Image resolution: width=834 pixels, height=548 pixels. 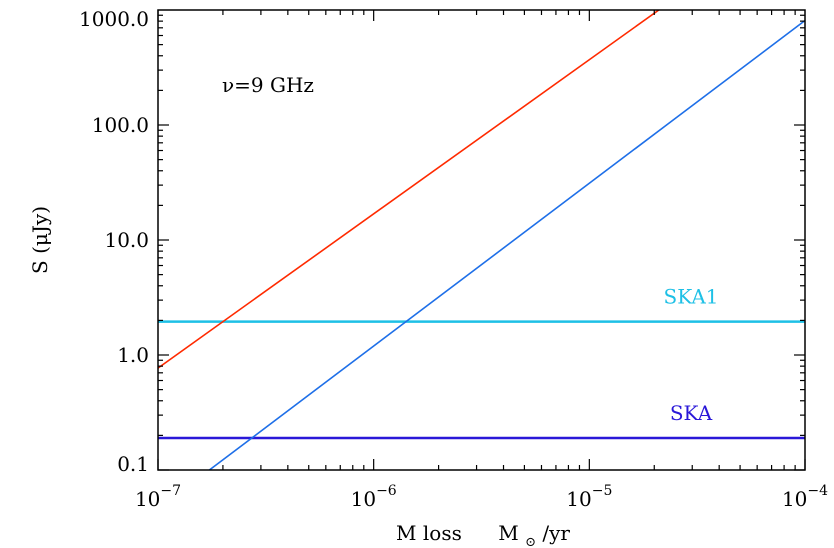 I want to click on x-tick-label-exponent: −5, so click(x=602, y=491).